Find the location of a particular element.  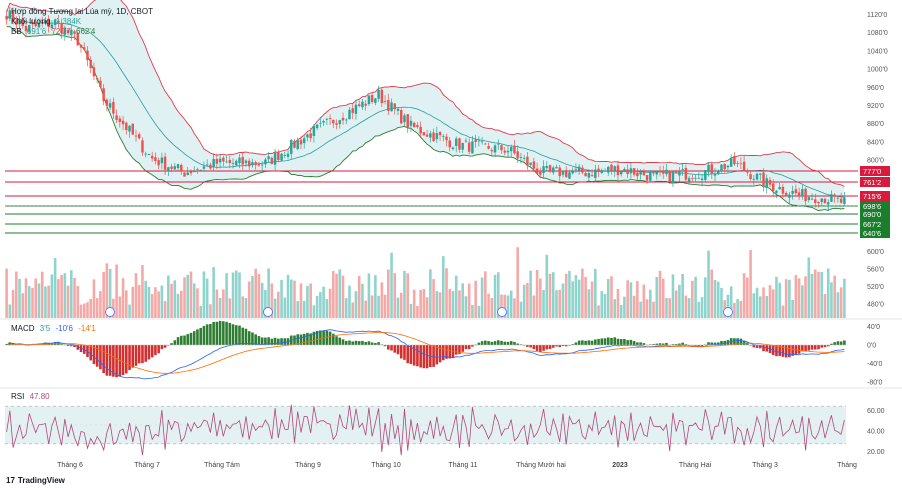

tradingview-logo-icon: 17 is located at coordinates (10, 480).